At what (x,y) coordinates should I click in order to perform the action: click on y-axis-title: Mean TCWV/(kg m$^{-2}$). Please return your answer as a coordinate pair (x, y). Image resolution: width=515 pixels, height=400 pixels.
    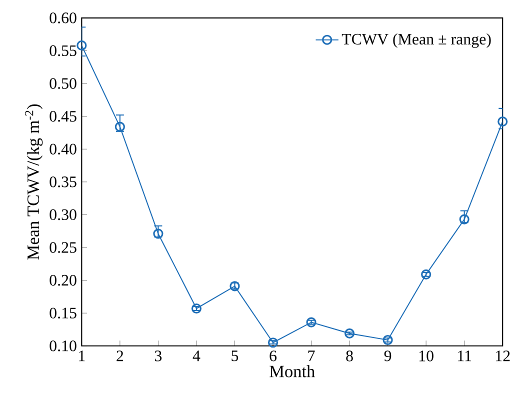
    Looking at the image, I should click on (34, 182).